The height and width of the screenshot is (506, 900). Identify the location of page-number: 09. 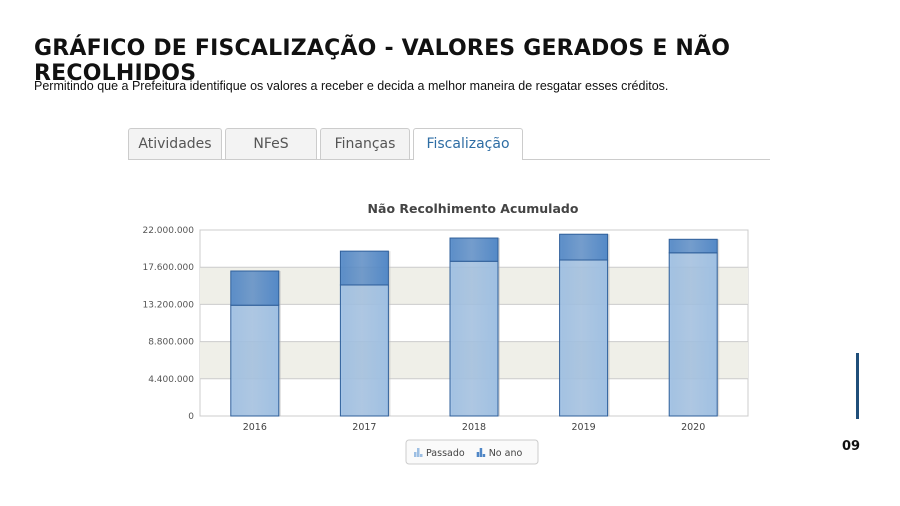
(851, 446).